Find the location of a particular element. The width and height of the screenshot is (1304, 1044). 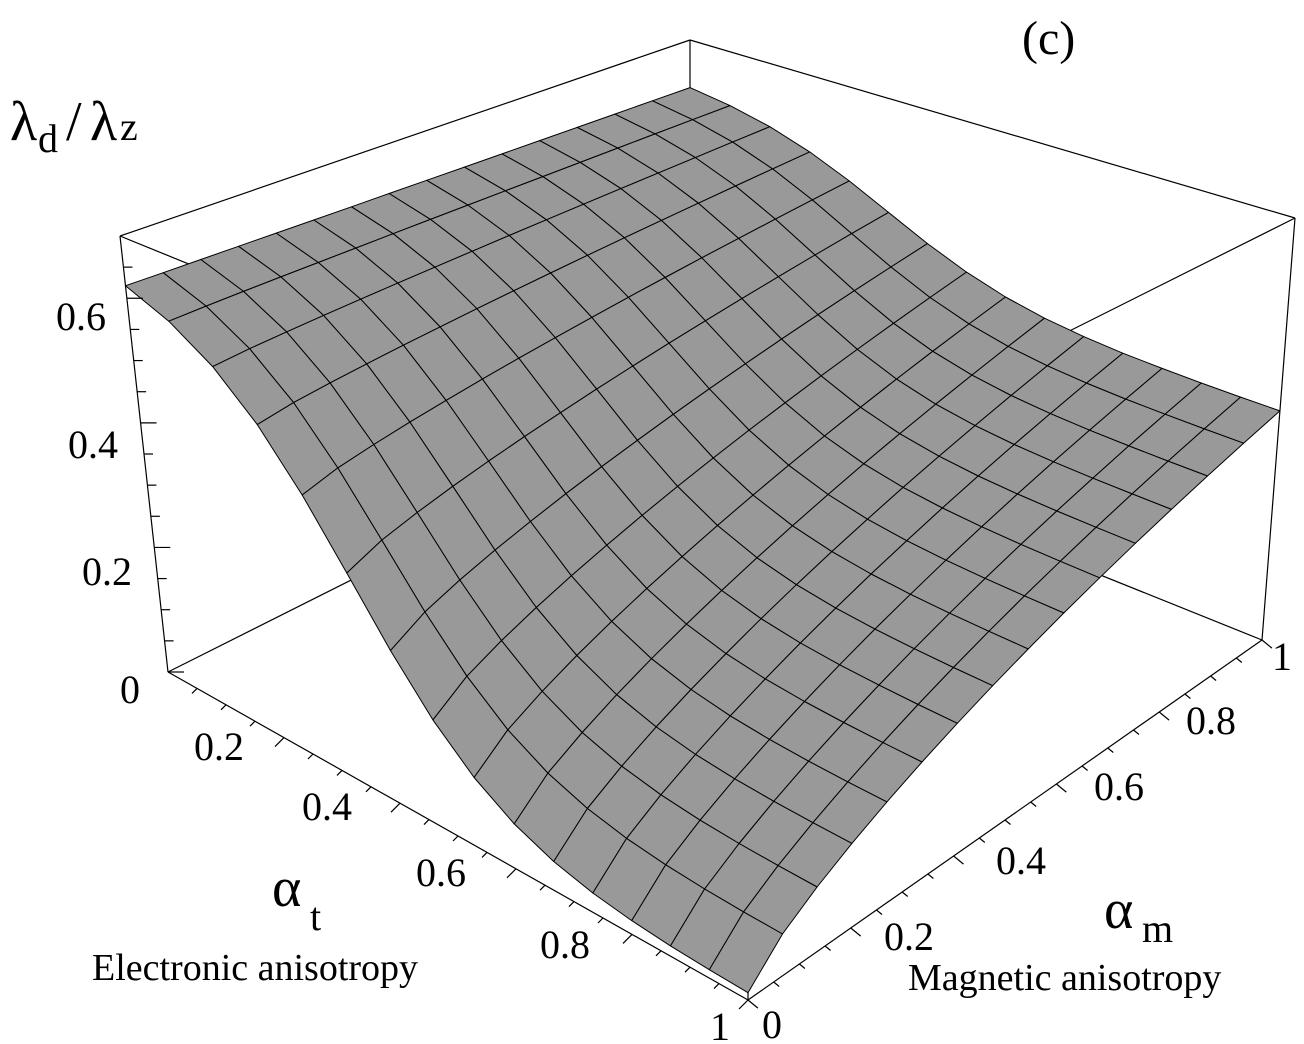

y-axis-description: Magnetic anisotropy is located at coordinates (1064, 978).